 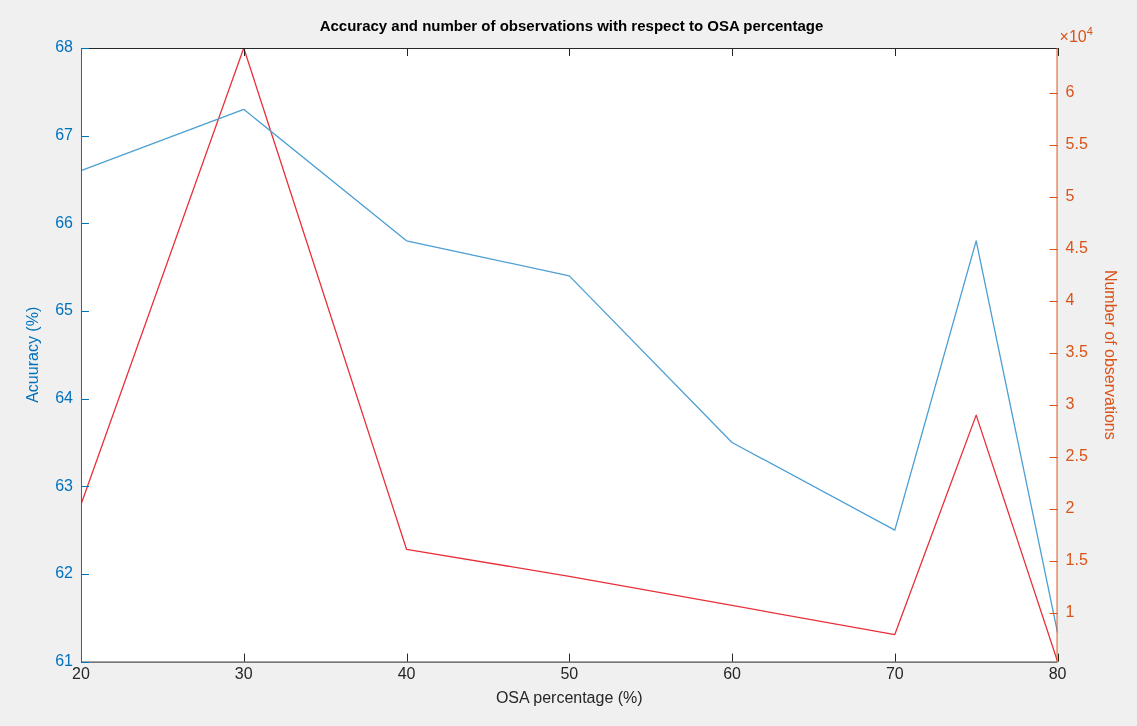 What do you see at coordinates (1070, 404) in the screenshot?
I see `y2-tick-label: 3` at bounding box center [1070, 404].